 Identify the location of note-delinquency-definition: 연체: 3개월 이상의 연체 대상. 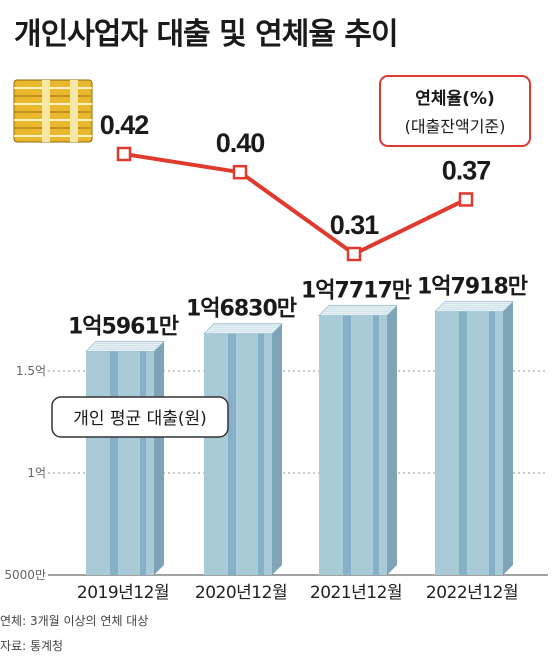
(74, 621).